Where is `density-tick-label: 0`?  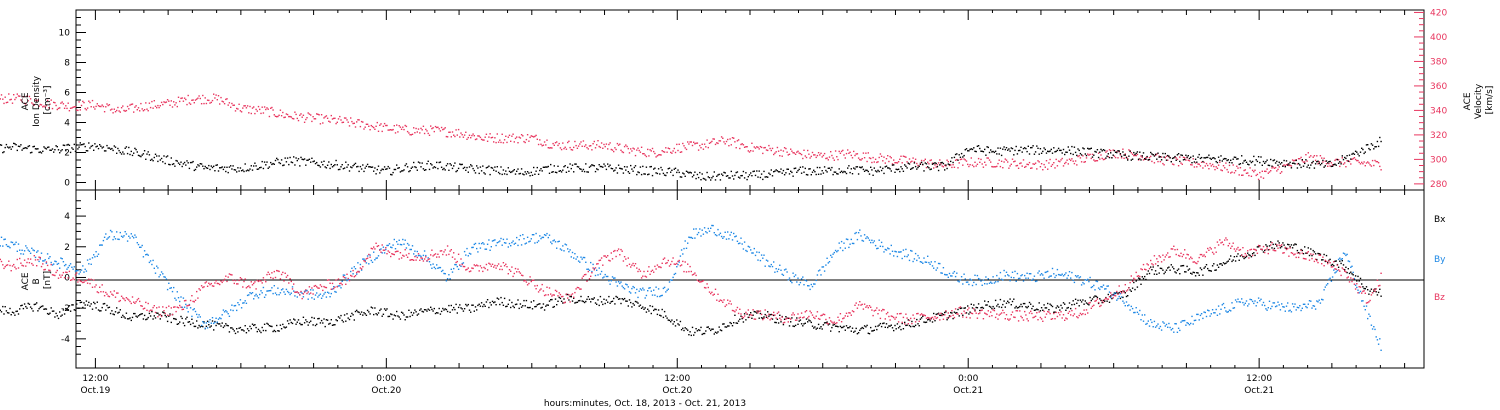 density-tick-label: 0 is located at coordinates (67, 184).